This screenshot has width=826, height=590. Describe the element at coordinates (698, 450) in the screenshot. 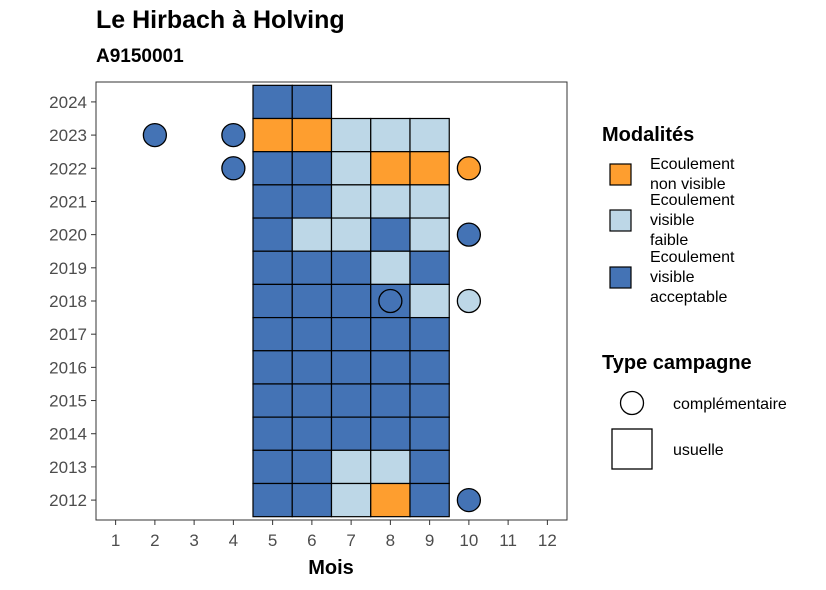

I see `legend-label-square: usuelle` at that location.